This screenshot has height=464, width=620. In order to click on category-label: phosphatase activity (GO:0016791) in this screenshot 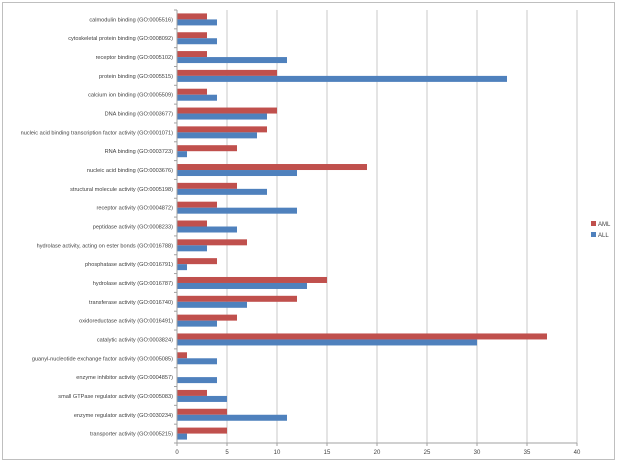, I will do `click(129, 265)`.